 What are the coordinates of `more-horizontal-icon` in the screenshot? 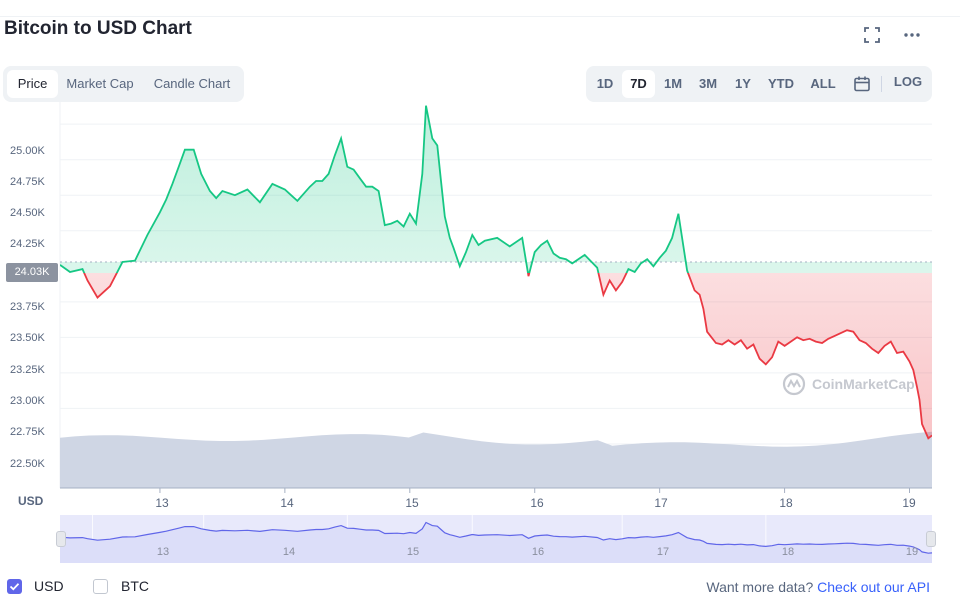 It's located at (912, 35).